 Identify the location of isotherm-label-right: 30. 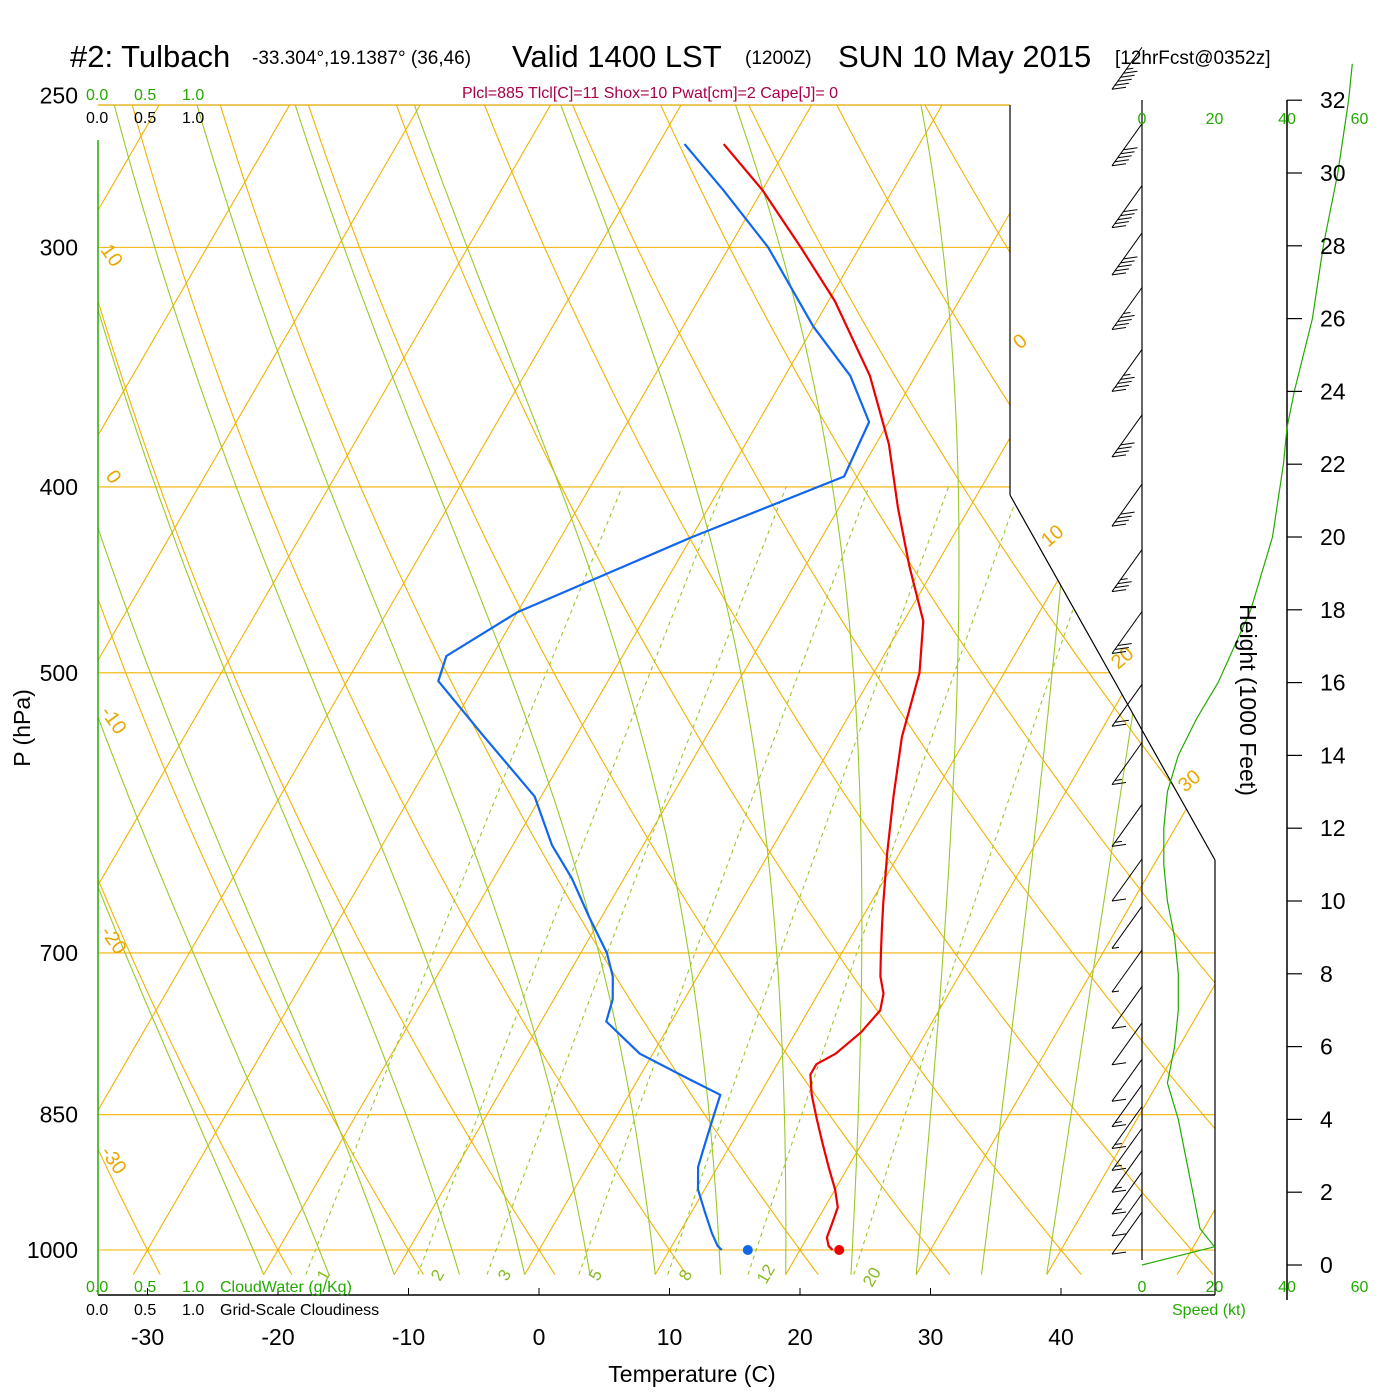
(1189, 781).